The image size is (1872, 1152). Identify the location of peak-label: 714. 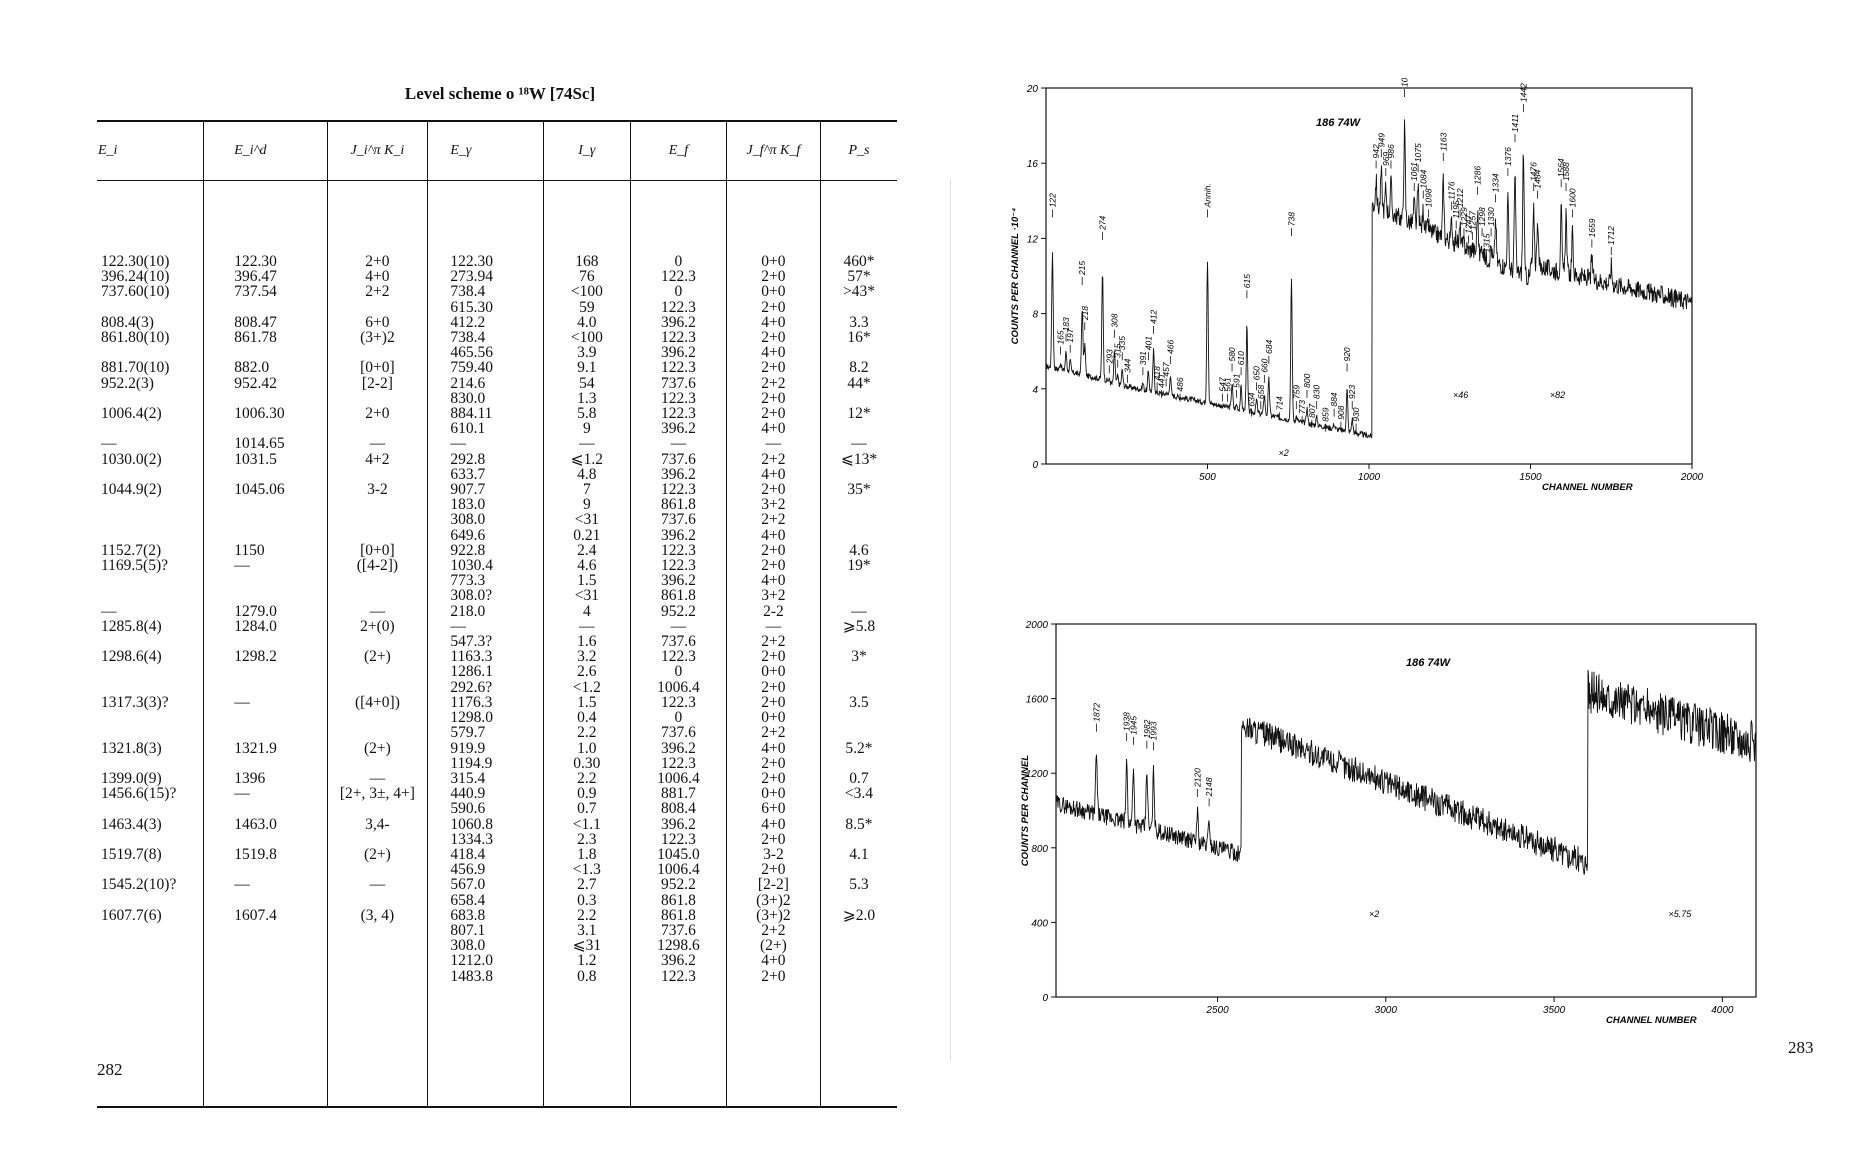
(1280, 403).